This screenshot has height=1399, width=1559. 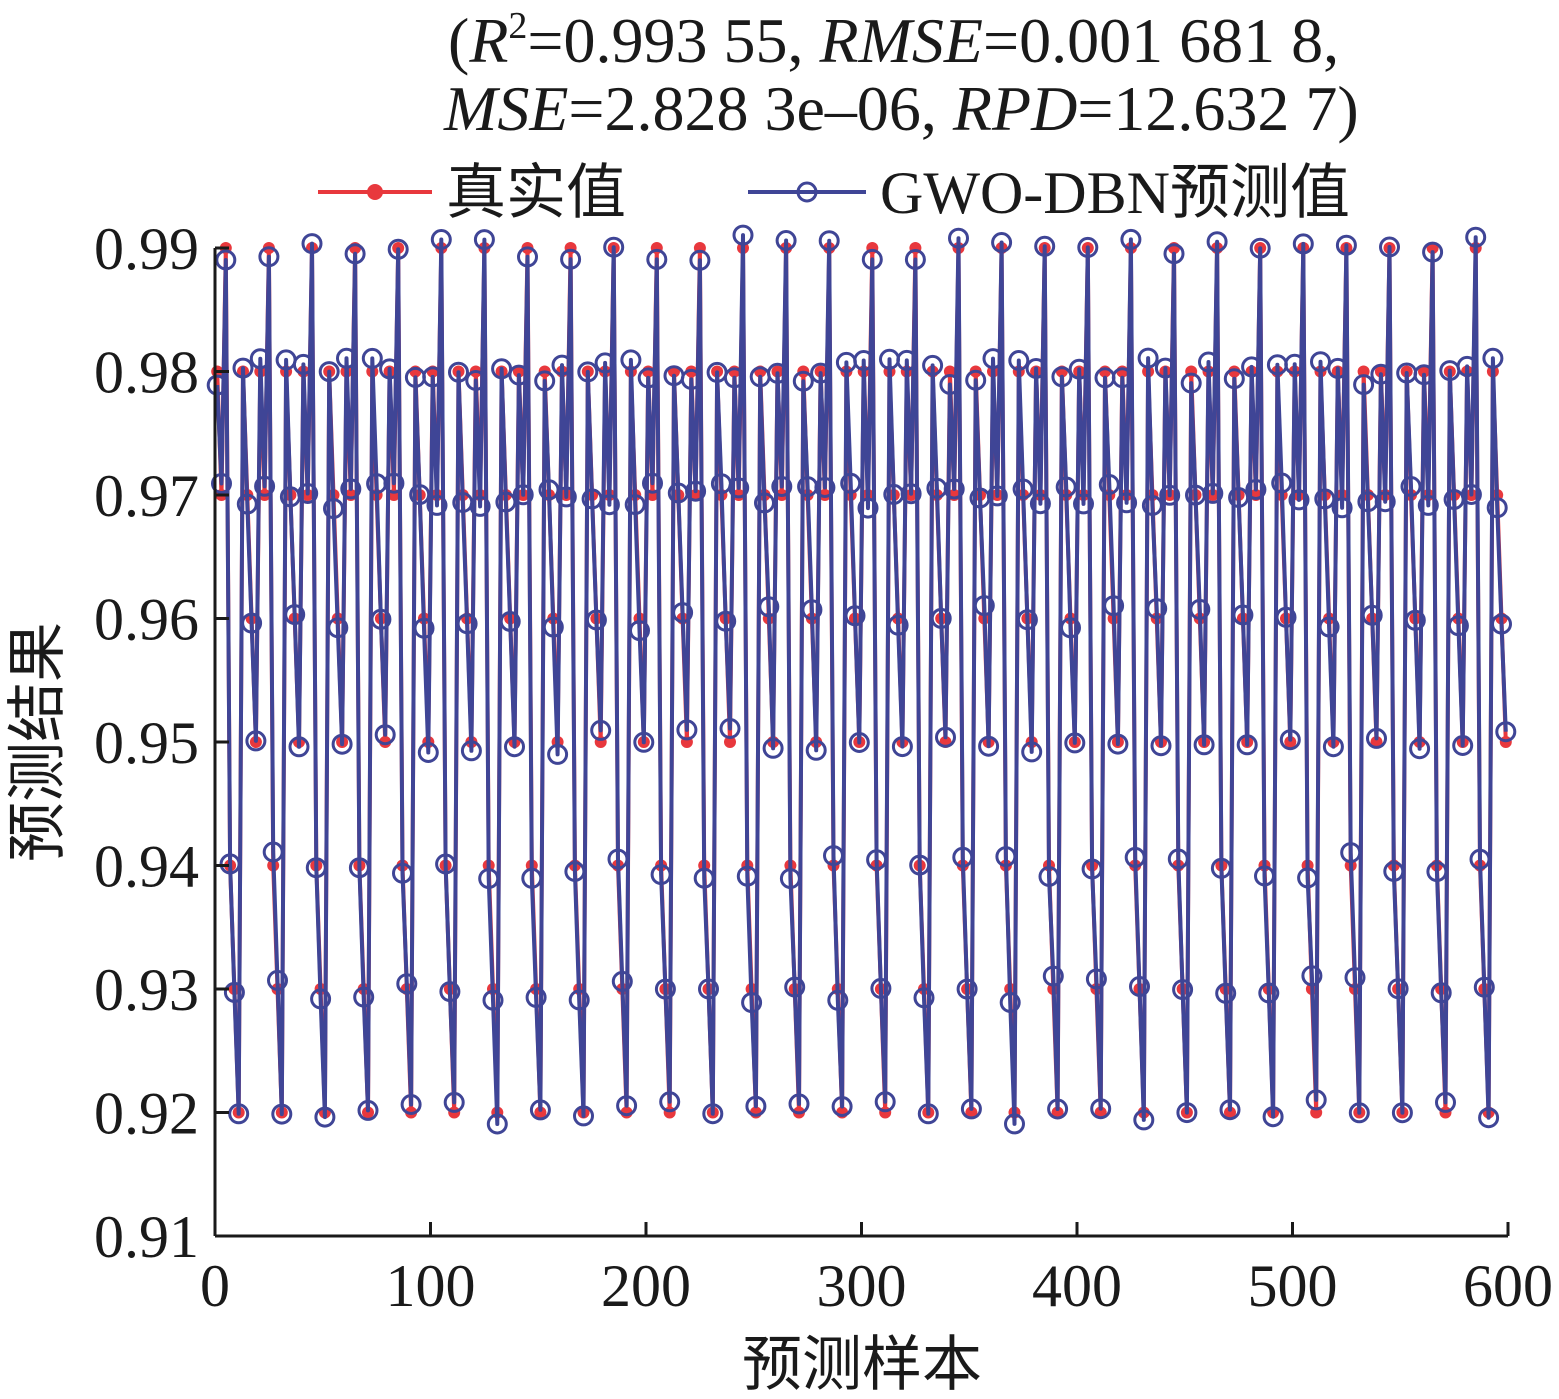 I want to click on y-tick-label: 0.91, so click(x=146, y=1237).